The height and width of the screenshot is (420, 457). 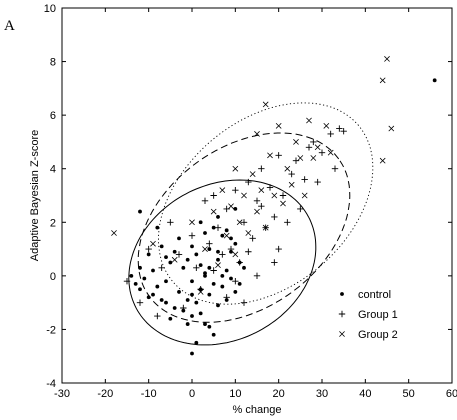 What do you see at coordinates (409, 394) in the screenshot?
I see `x-tick-label: 50` at bounding box center [409, 394].